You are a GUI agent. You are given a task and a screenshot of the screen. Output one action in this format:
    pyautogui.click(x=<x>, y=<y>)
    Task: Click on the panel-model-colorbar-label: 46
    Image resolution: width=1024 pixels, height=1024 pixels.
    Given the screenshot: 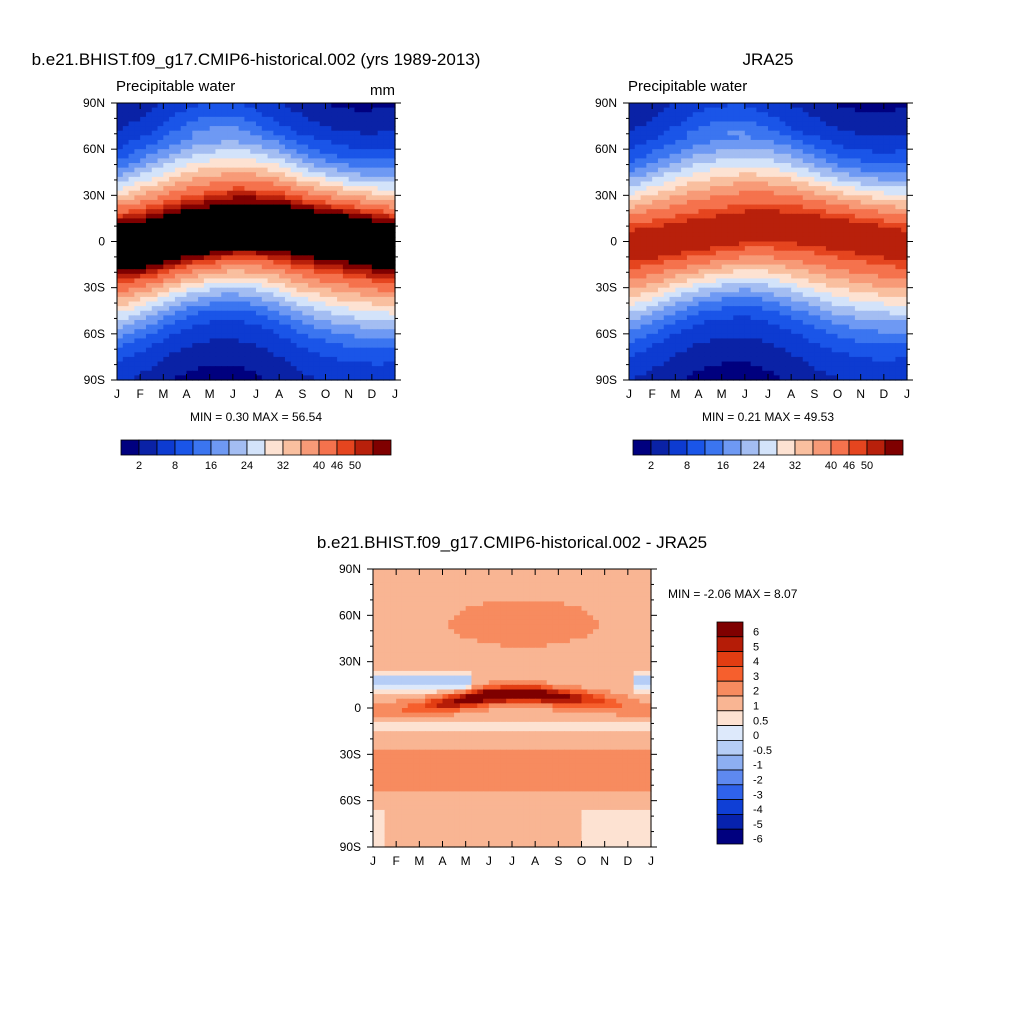 What is the action you would take?
    pyautogui.click(x=337, y=466)
    